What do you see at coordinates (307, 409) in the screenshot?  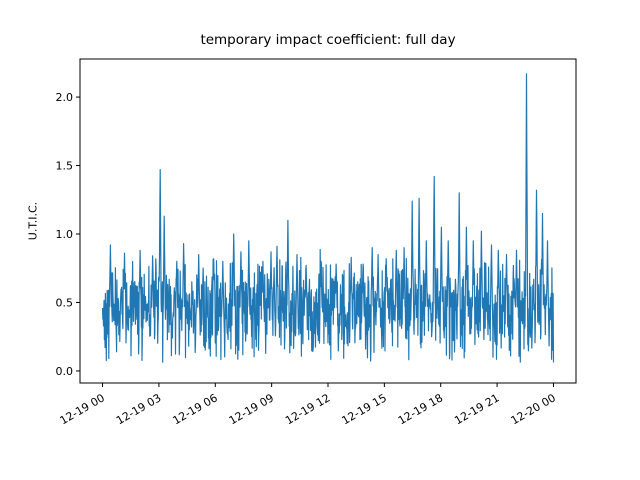 I see `x-tick-label: 12-19 12` at bounding box center [307, 409].